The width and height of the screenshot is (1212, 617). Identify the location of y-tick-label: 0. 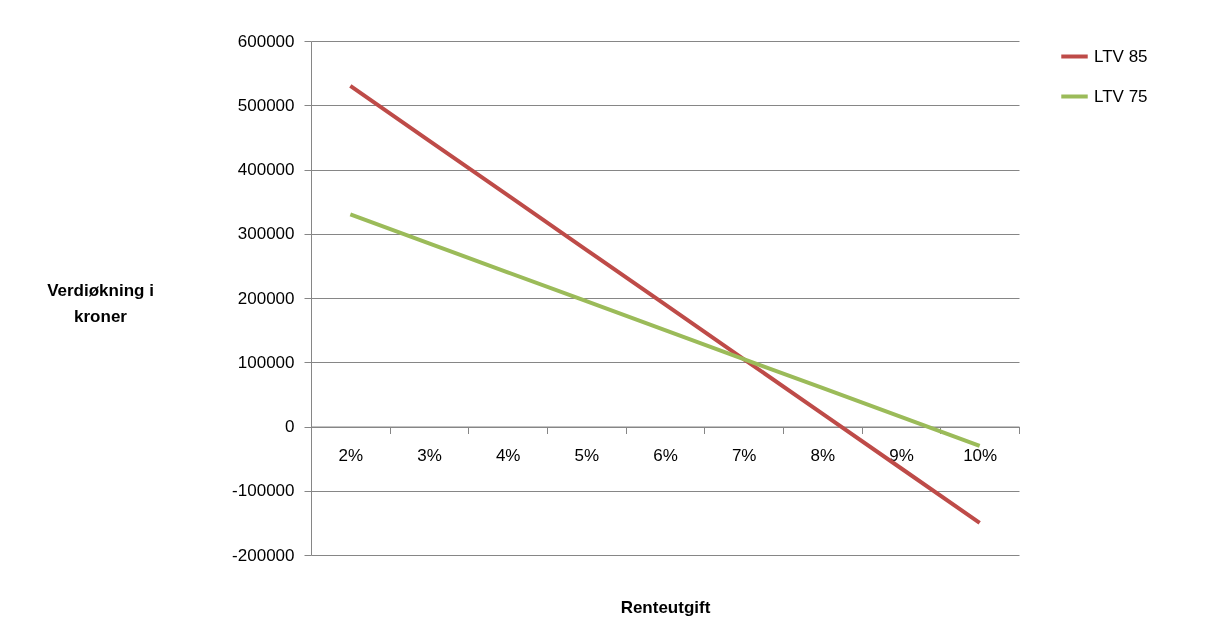
(290, 426).